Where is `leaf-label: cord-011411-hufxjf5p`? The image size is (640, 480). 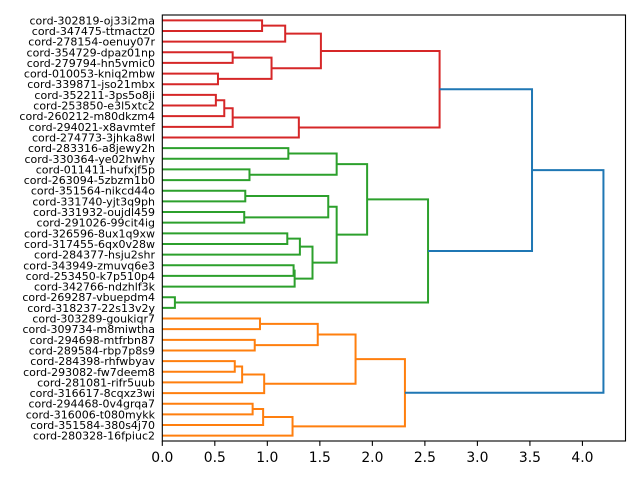 leaf-label: cord-011411-hufxjf5p is located at coordinates (95, 169).